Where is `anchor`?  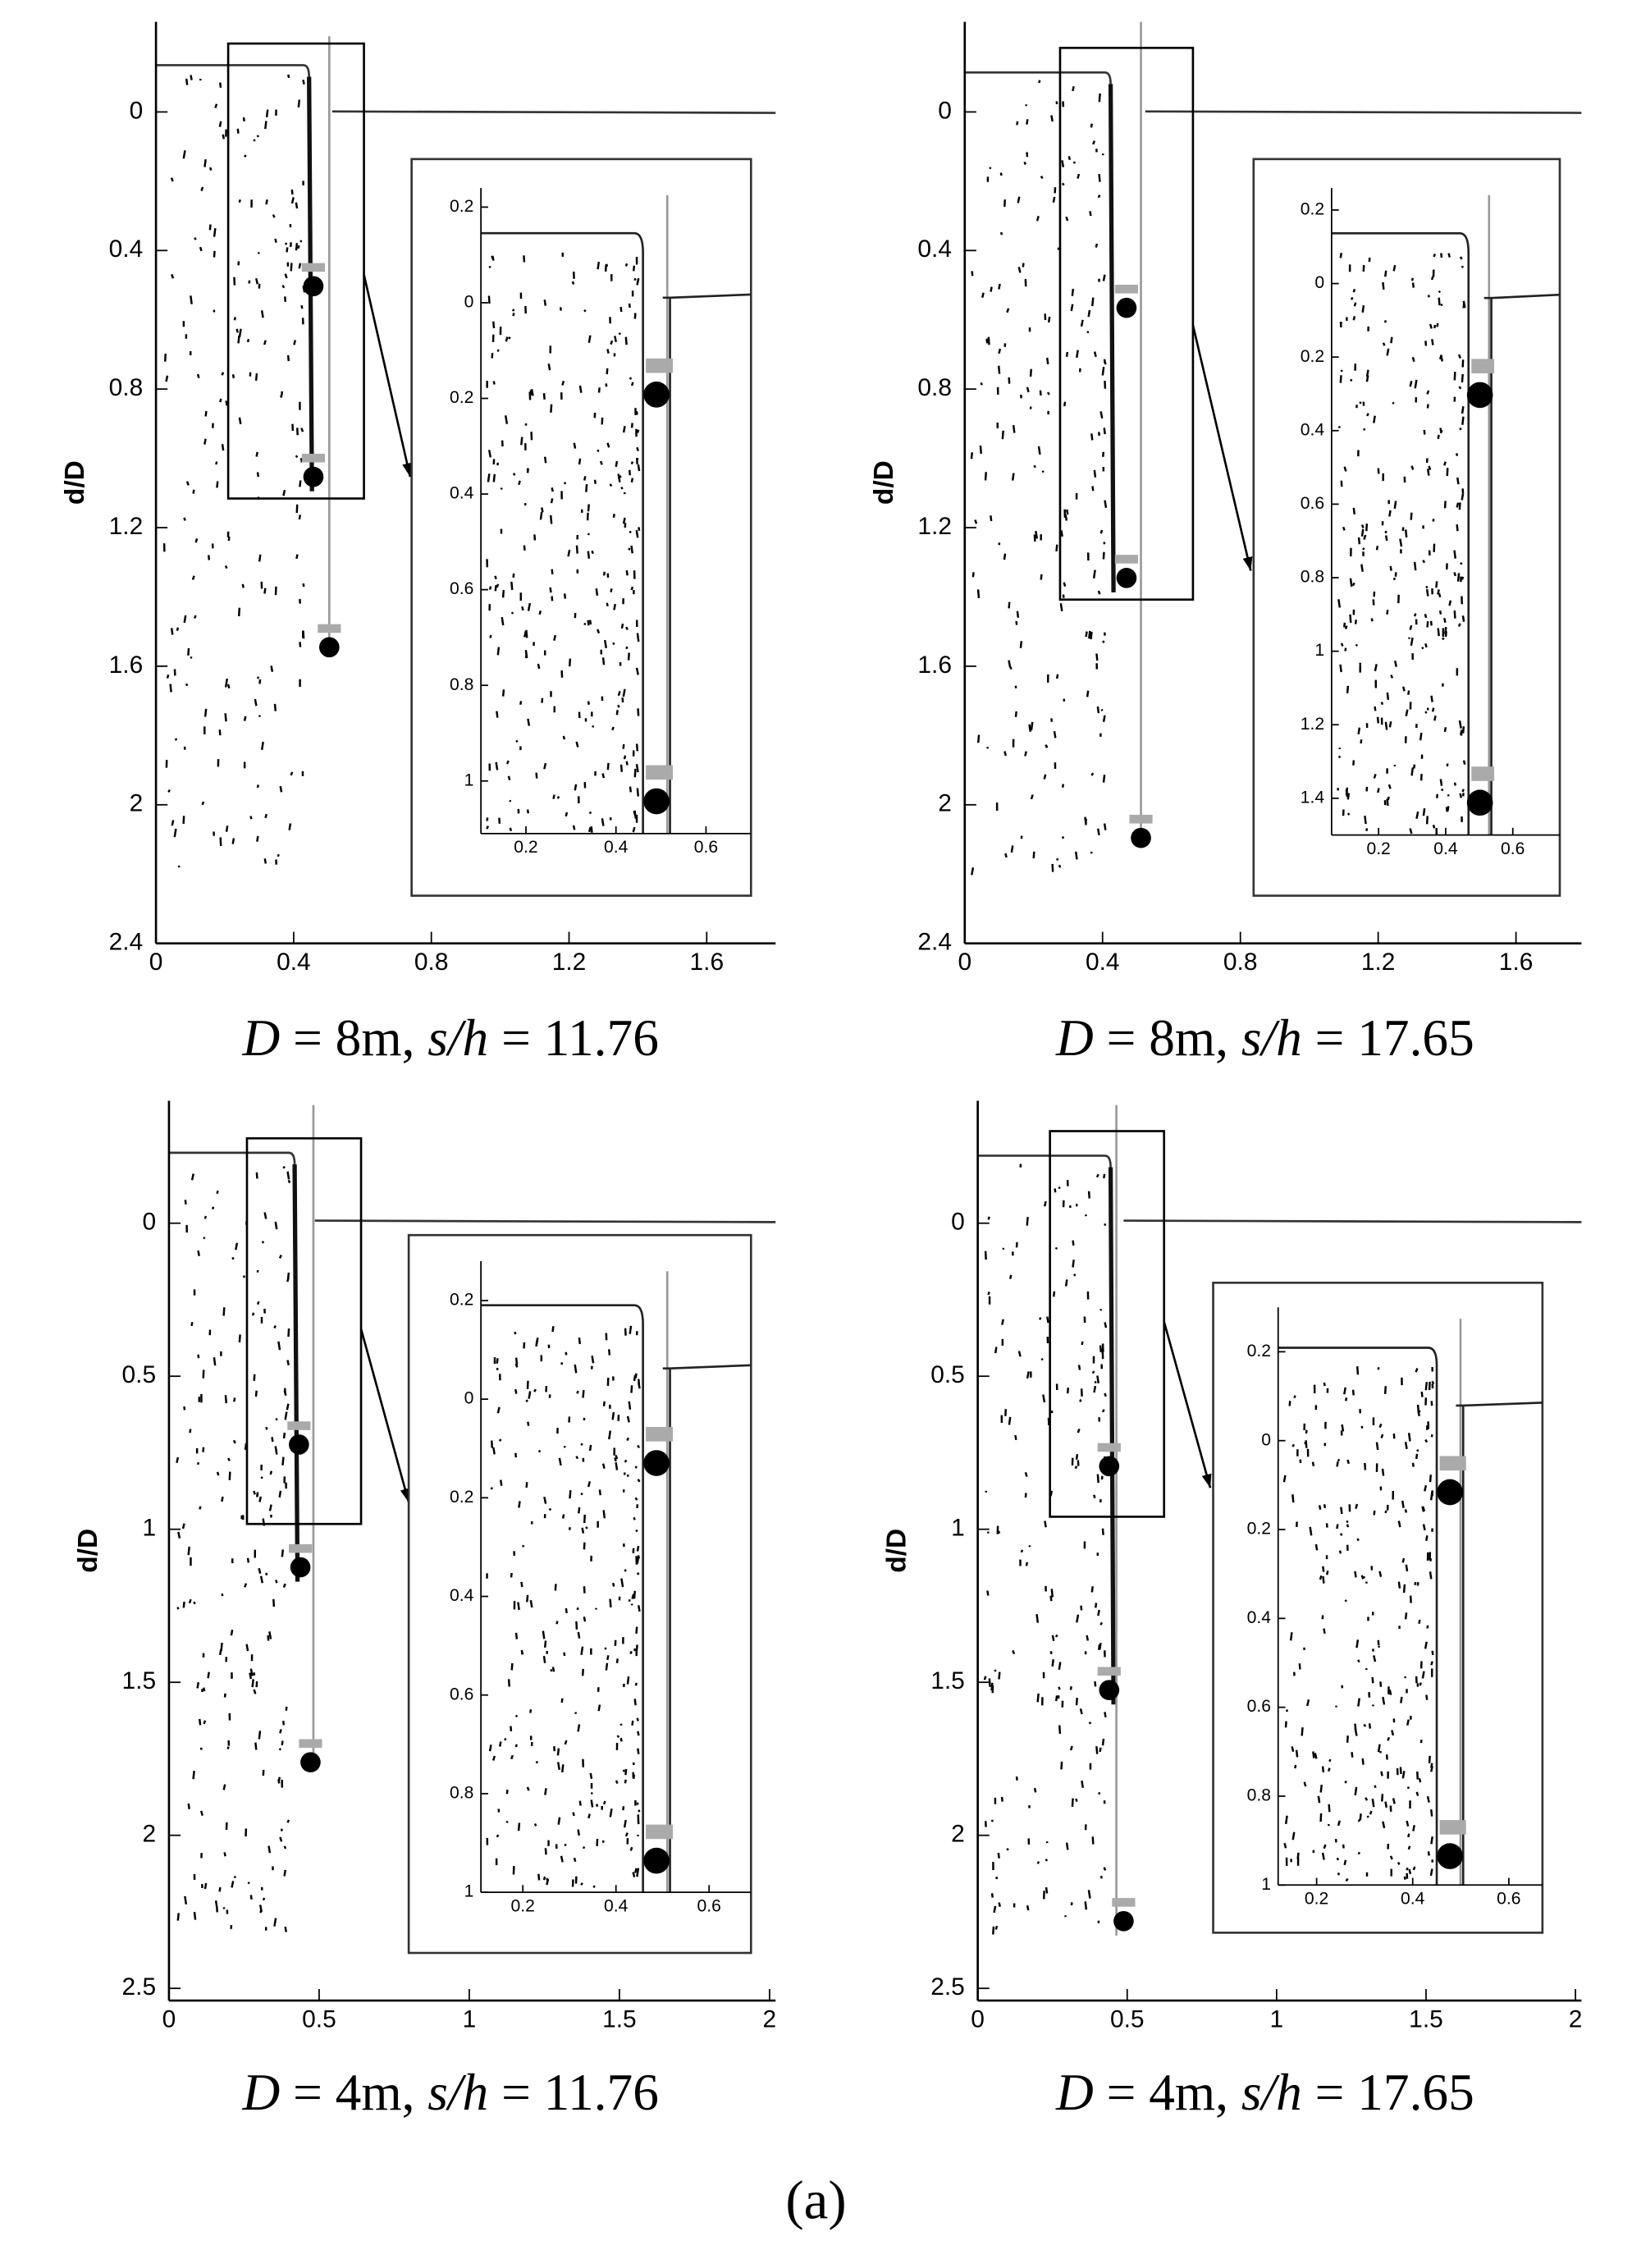
anchor is located at coordinates (310, 1762).